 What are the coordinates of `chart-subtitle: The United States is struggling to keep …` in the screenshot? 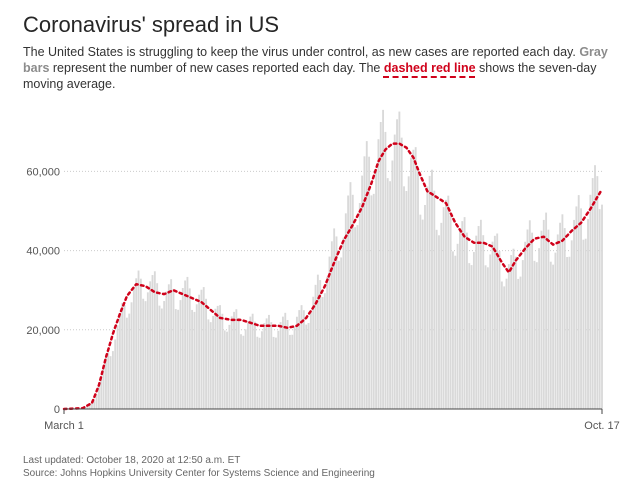 It's located at (323, 68).